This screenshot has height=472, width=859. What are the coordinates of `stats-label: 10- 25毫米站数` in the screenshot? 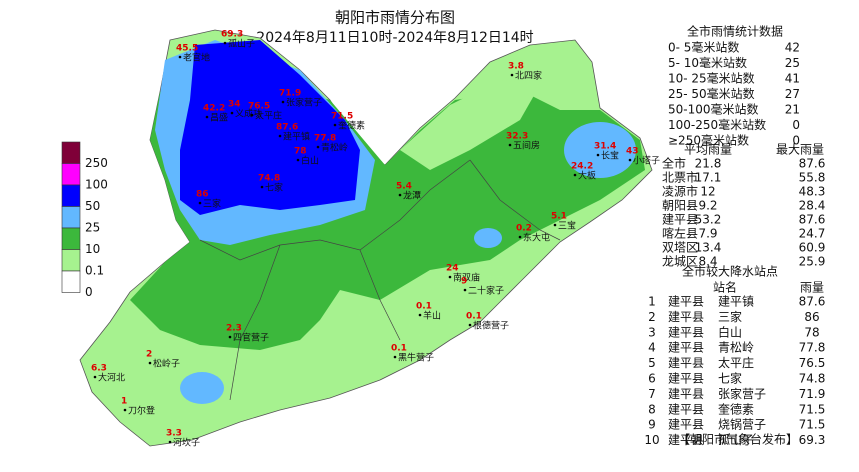 It's located at (711, 78).